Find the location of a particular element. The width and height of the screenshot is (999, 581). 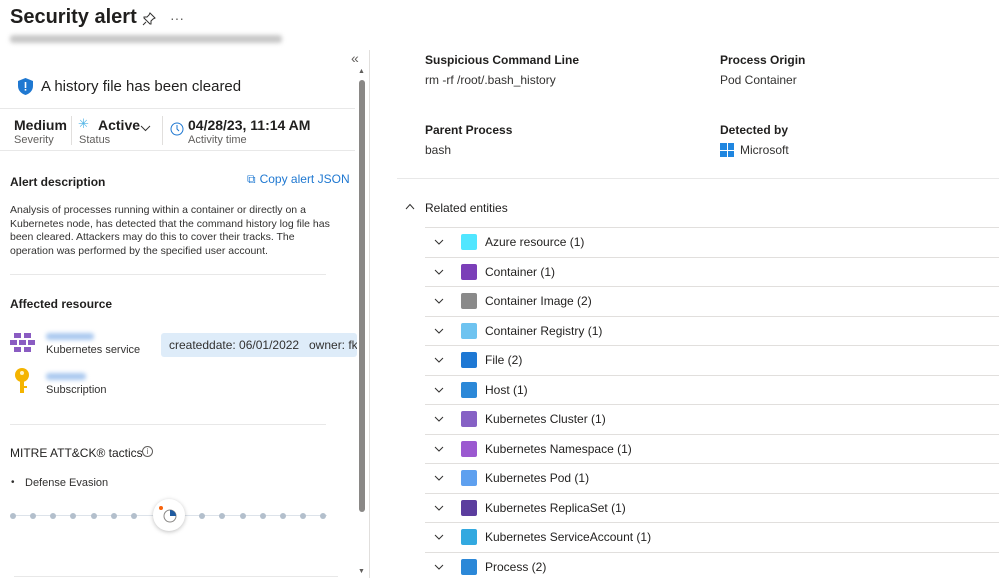

field-label: Process Origin is located at coordinates (762, 60).